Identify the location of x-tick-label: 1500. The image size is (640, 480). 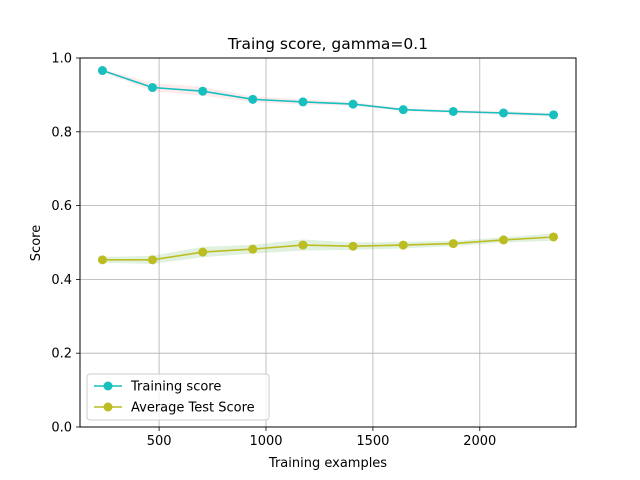
(372, 441).